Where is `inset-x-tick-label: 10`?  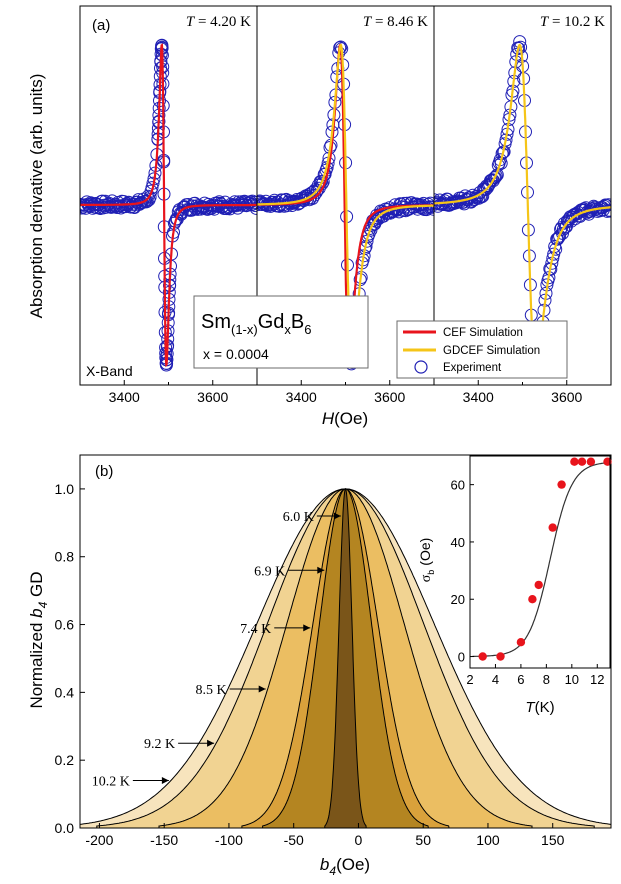 inset-x-tick-label: 10 is located at coordinates (572, 679).